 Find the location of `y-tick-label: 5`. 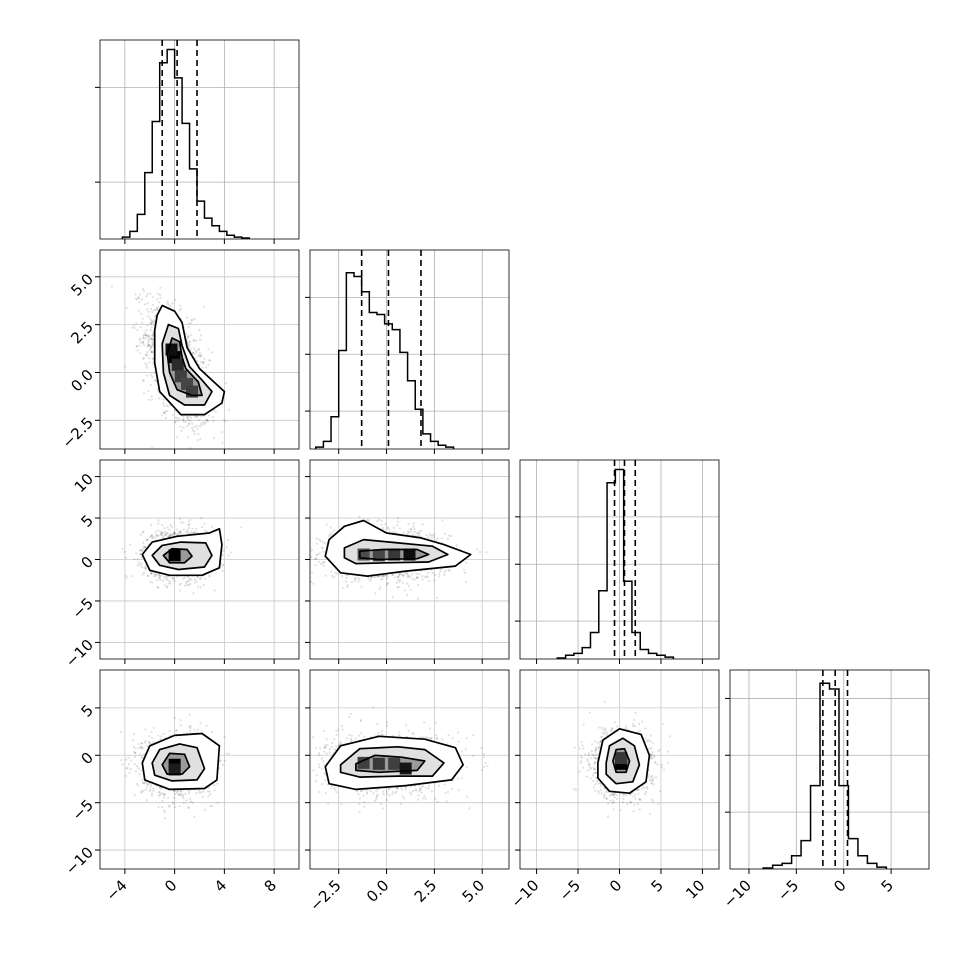

y-tick-label: 5 is located at coordinates (87, 520).